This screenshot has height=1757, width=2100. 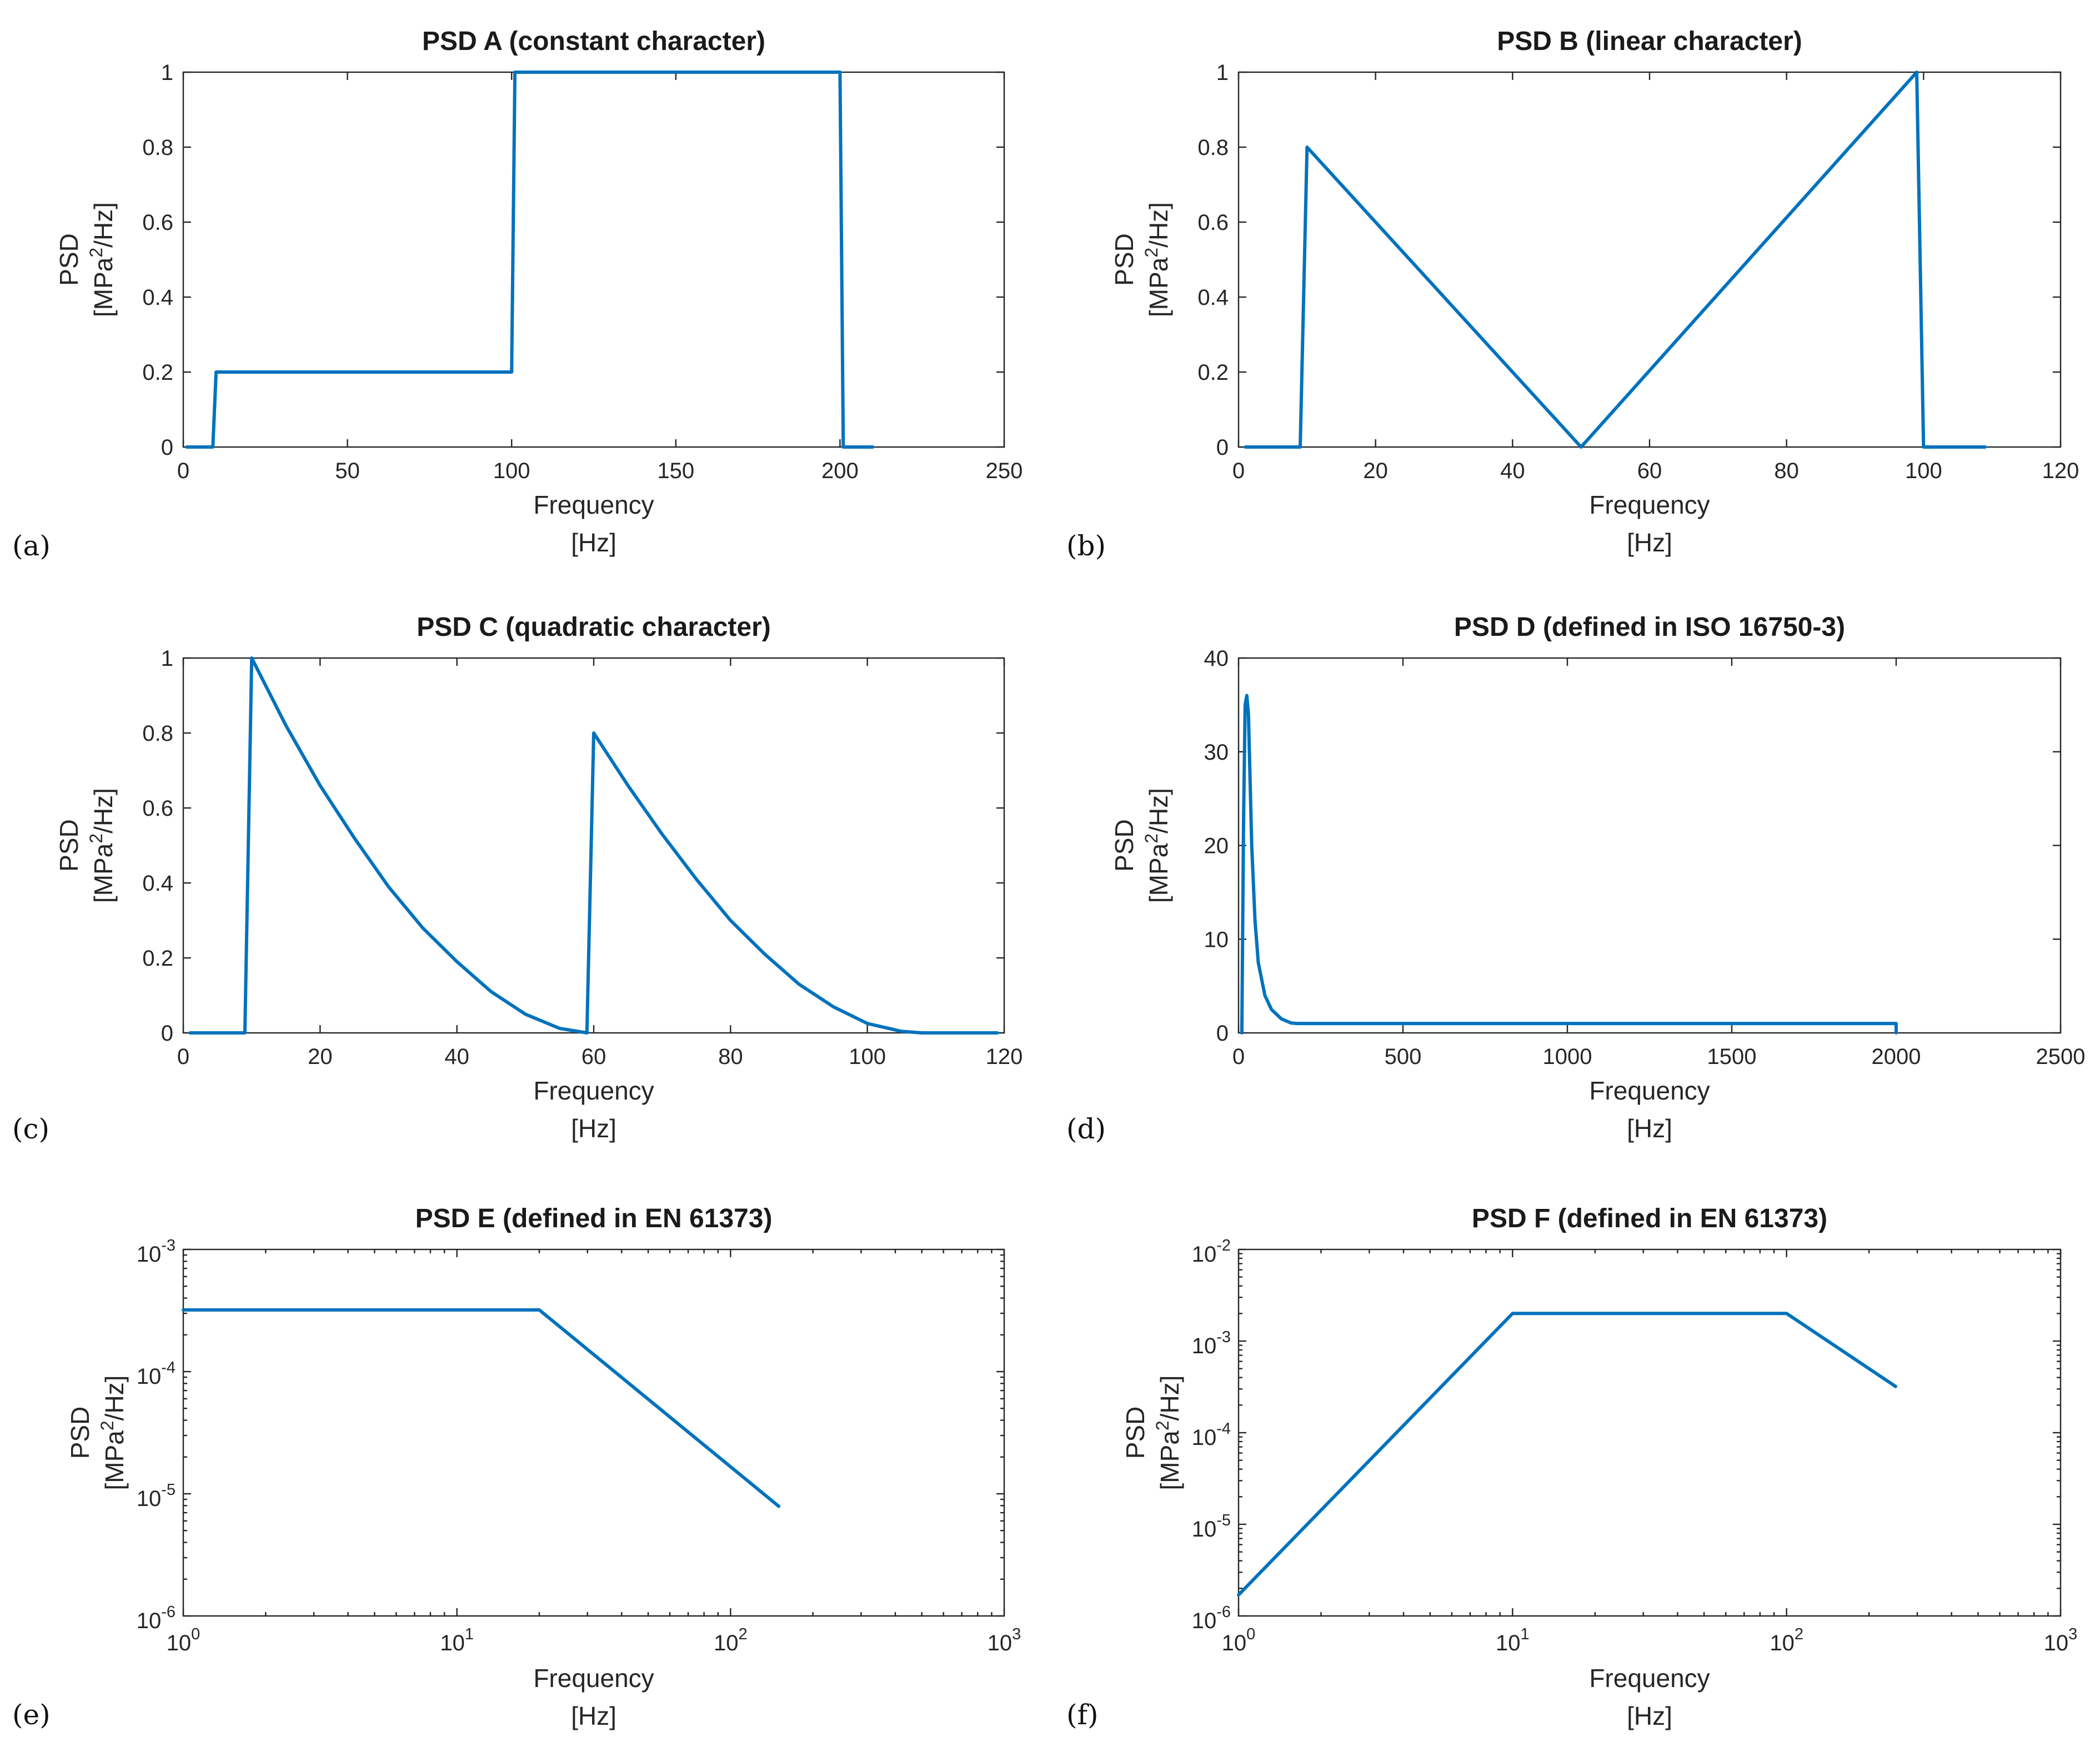 What do you see at coordinates (167, 659) in the screenshot?
I see `y-tick-label: 1` at bounding box center [167, 659].